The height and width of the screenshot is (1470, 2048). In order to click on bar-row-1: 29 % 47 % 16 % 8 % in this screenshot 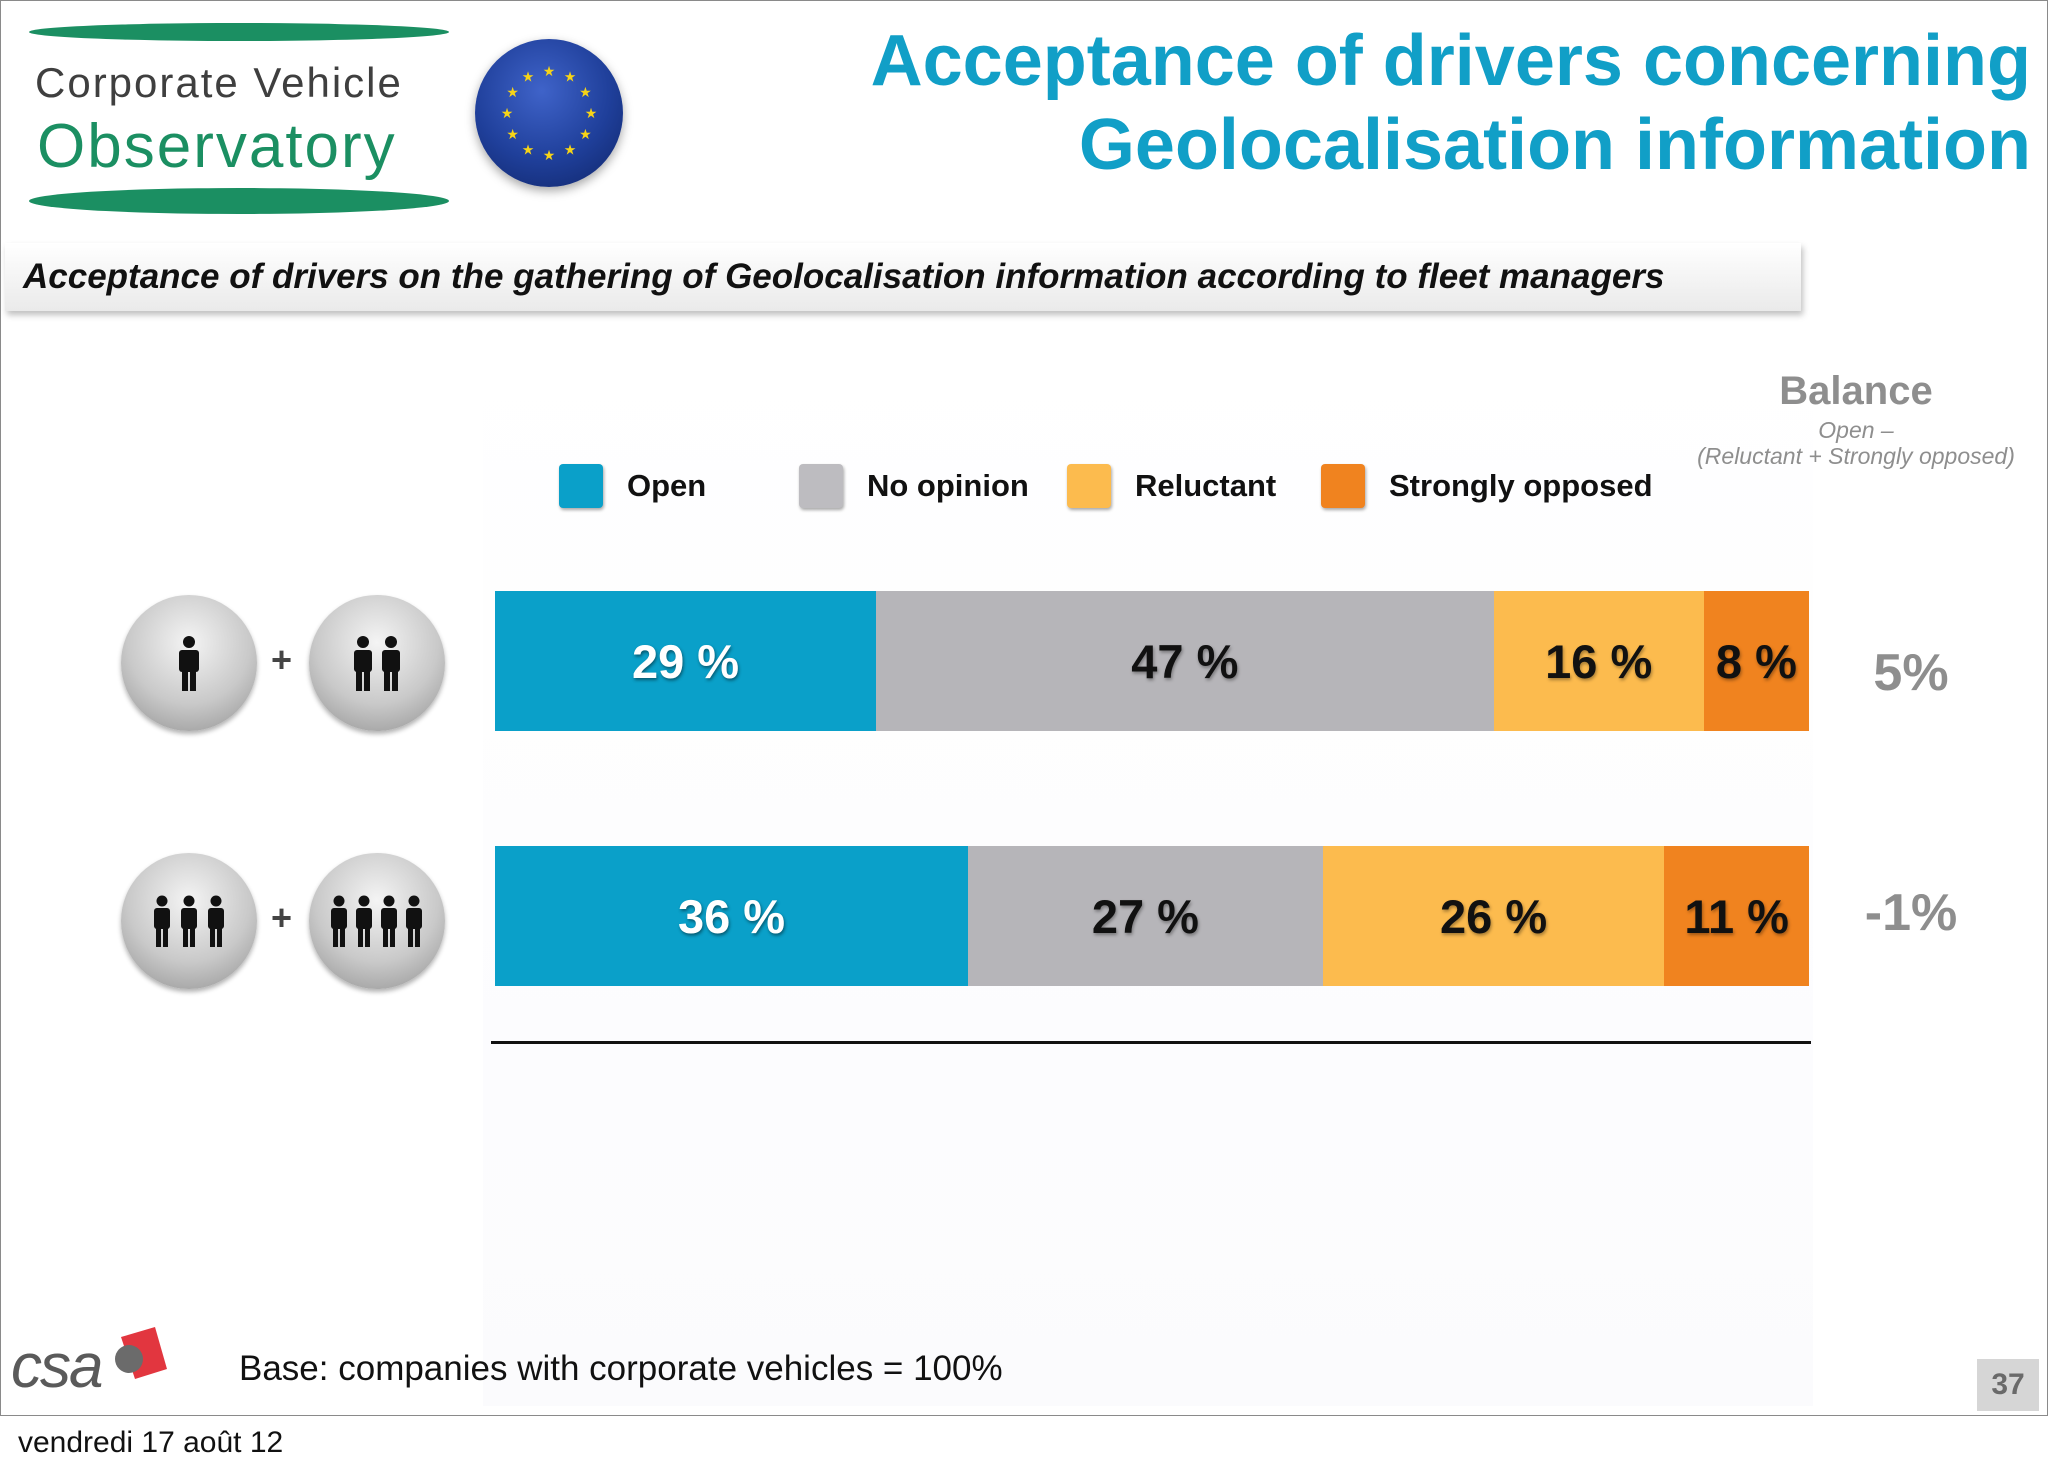, I will do `click(1152, 661)`.